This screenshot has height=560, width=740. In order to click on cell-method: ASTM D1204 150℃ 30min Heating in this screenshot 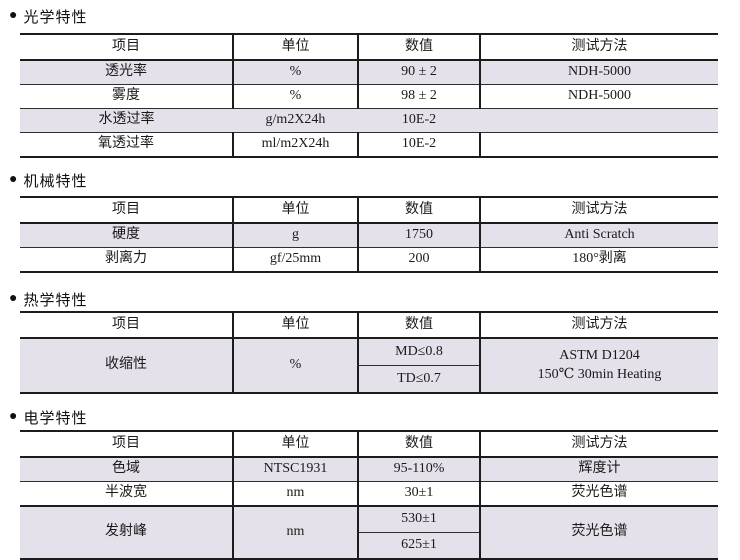, I will do `click(599, 365)`.